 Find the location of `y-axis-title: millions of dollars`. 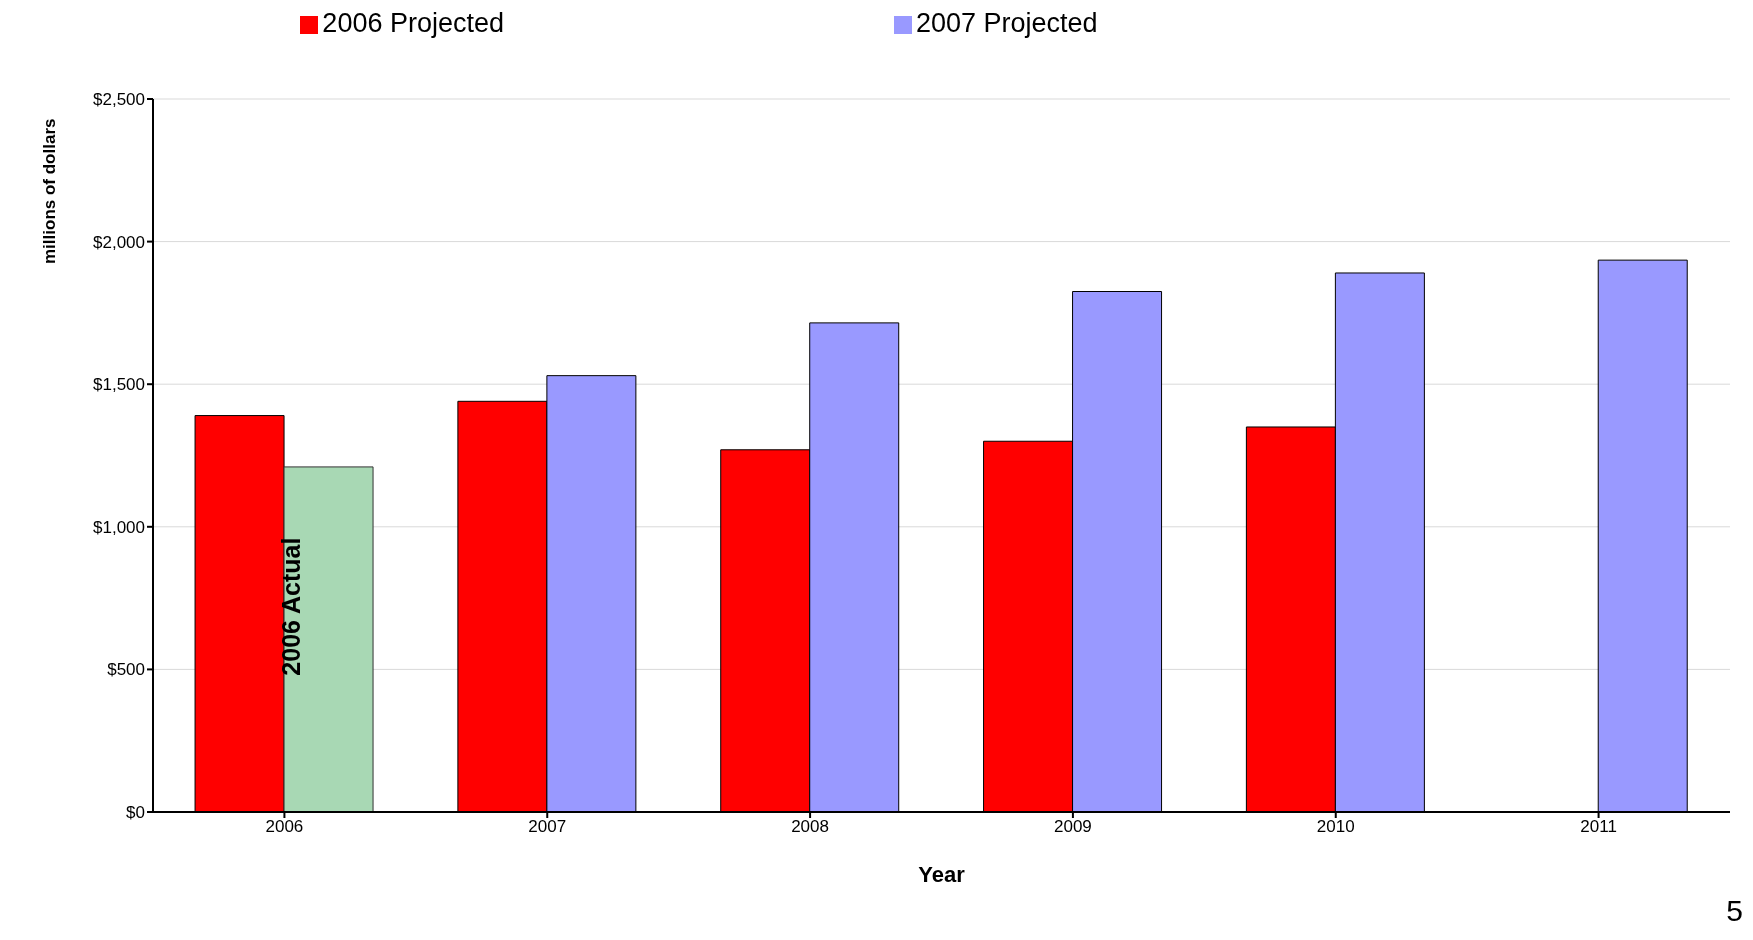

y-axis-title: millions of dollars is located at coordinates (50, 191).